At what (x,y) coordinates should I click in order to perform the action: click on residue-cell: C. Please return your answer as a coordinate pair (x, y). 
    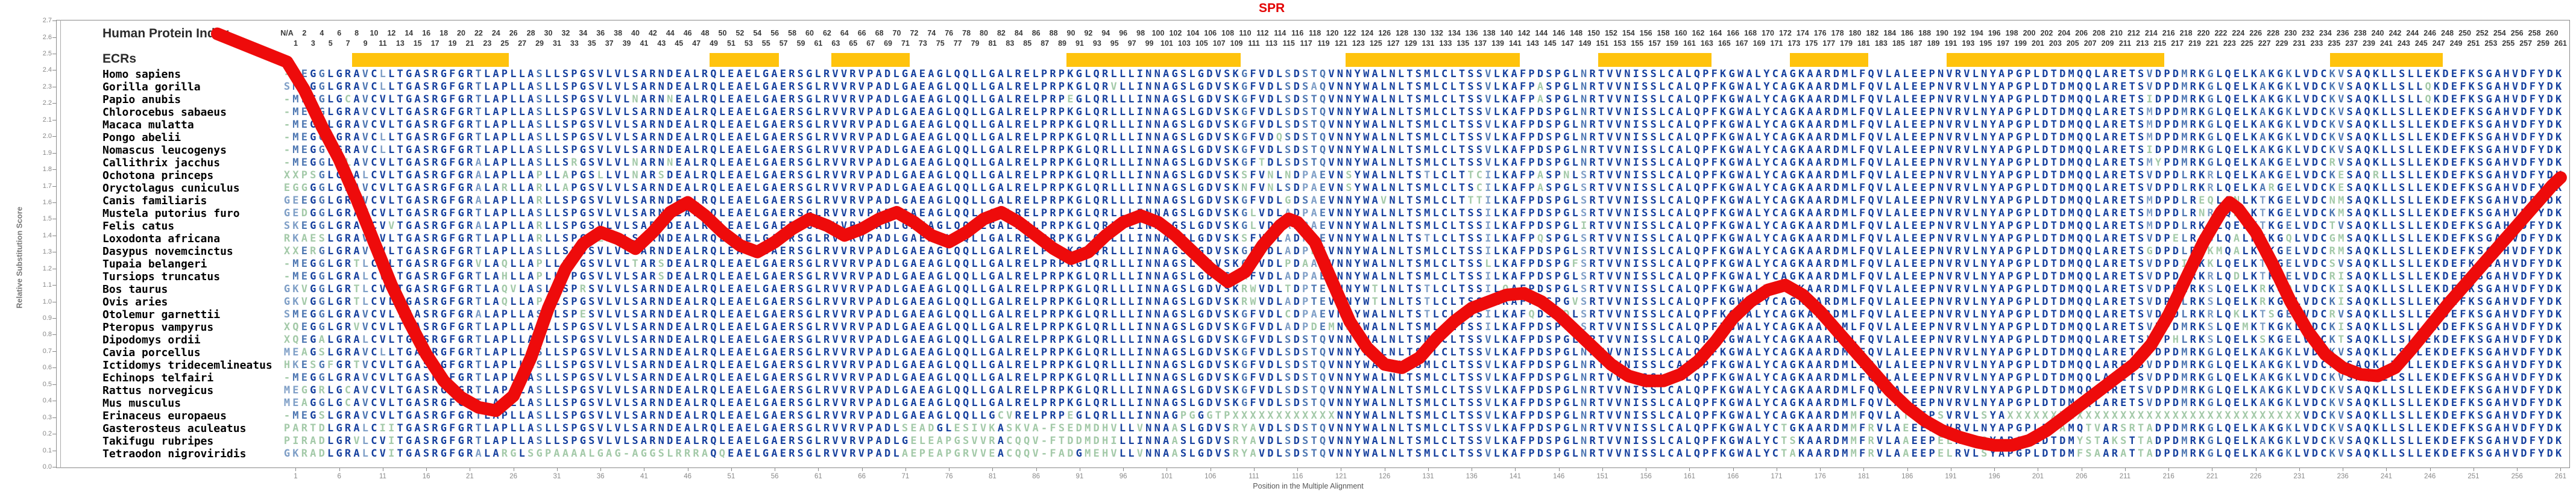
    Looking at the image, I should click on (1670, 163).